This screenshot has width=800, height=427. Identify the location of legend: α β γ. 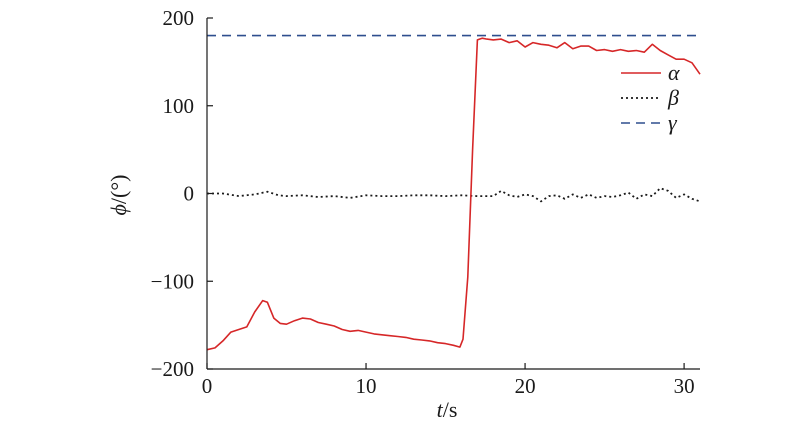
(650, 97).